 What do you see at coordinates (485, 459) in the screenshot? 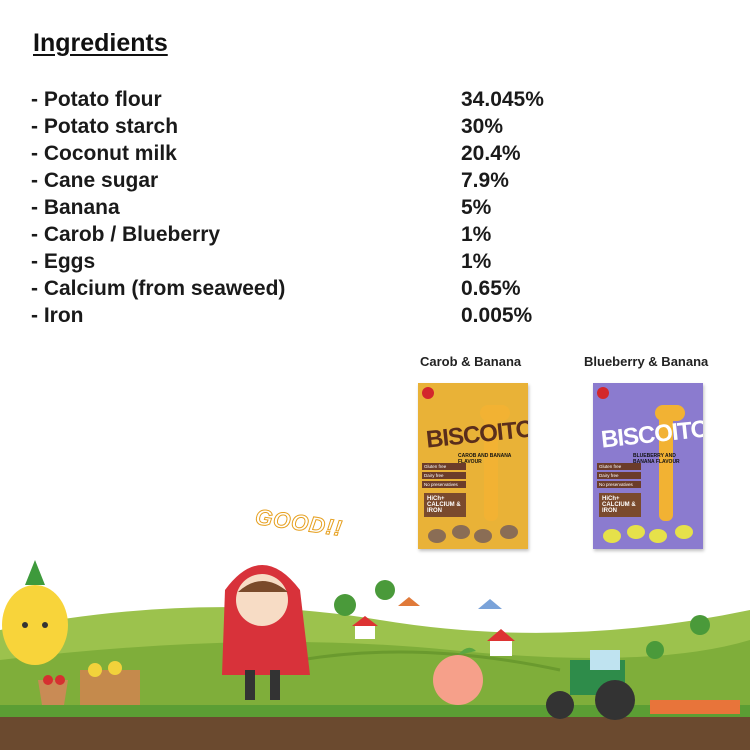
I see `flavour-label: CAROB AND BANANA FLAVOUR` at bounding box center [485, 459].